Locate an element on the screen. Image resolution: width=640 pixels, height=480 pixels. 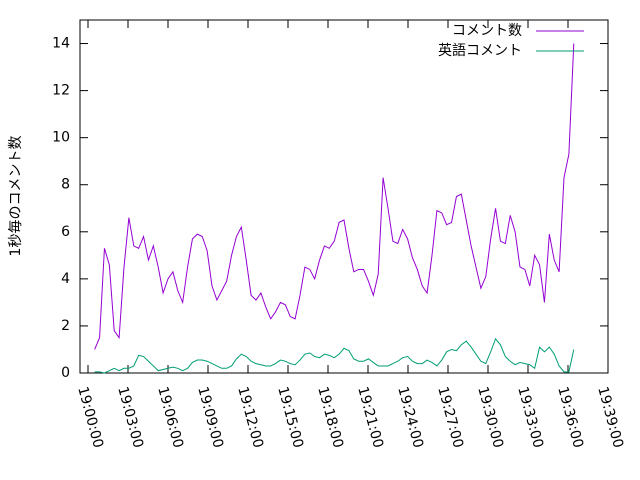
x-tick-label: 19:09:00 is located at coordinates (210, 417).